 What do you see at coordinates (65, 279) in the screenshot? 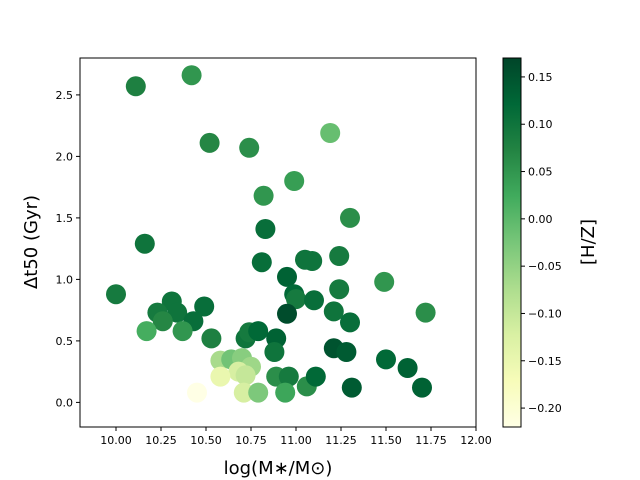
I see `y-tick-label: 1.0` at bounding box center [65, 279].